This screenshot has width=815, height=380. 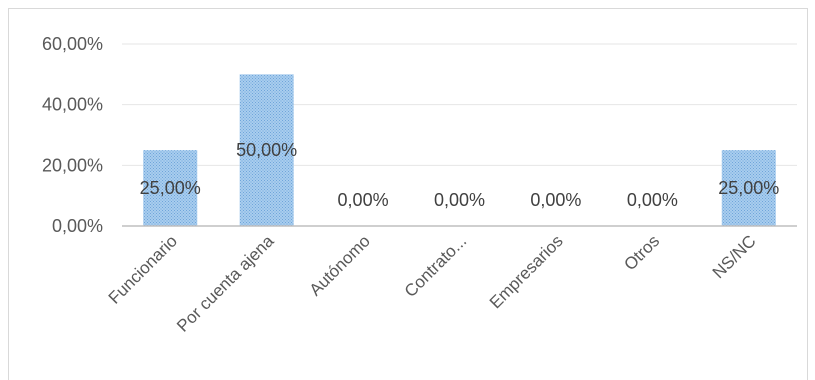 What do you see at coordinates (143, 269) in the screenshot?
I see `x-tick-label: Funcionario` at bounding box center [143, 269].